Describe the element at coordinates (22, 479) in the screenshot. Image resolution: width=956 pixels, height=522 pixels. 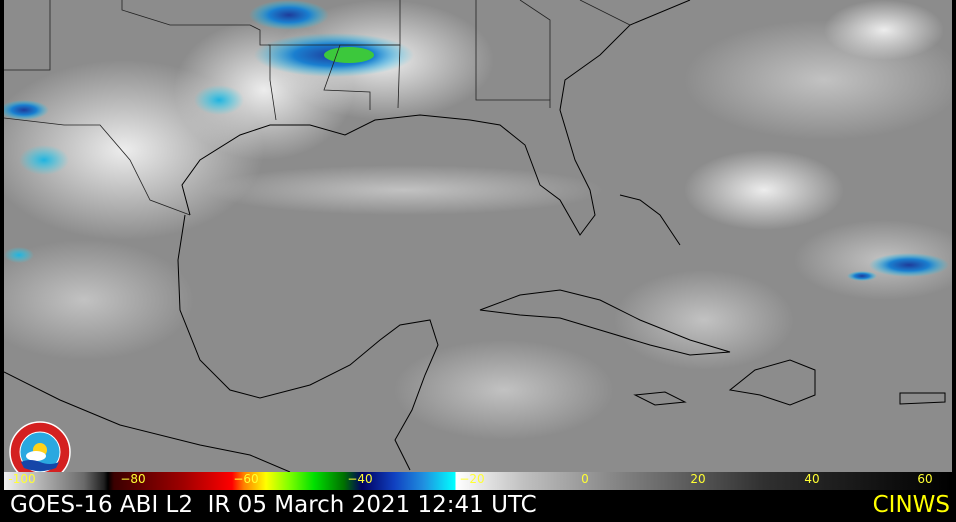
I see `colorbar-tick: -100` at that location.